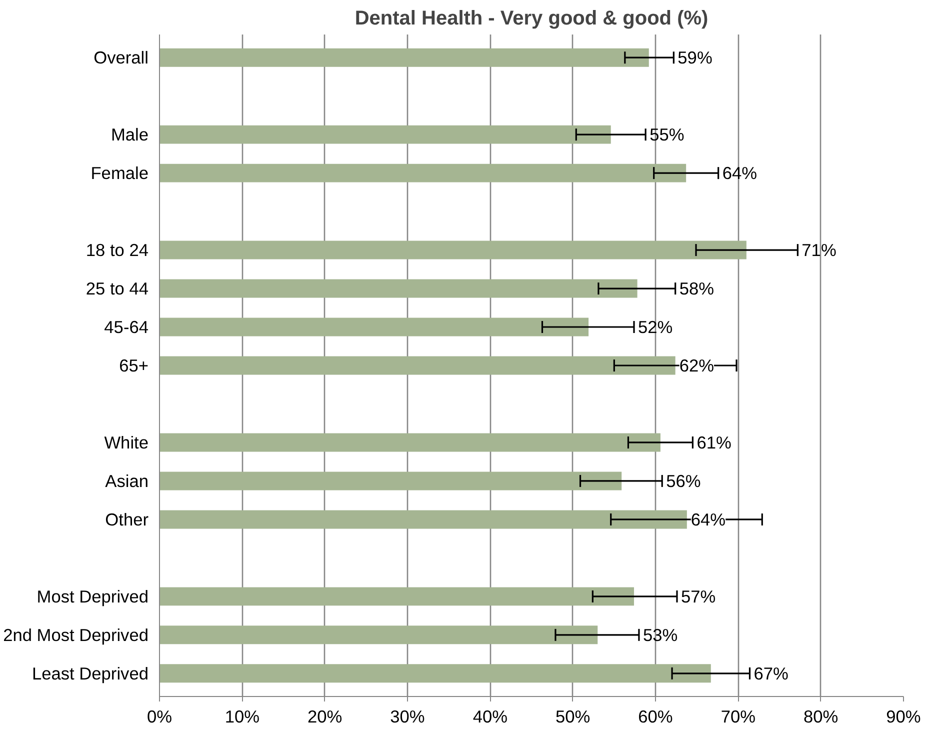 The width and height of the screenshot is (928, 729). I want to click on data-label: 67%, so click(771, 673).